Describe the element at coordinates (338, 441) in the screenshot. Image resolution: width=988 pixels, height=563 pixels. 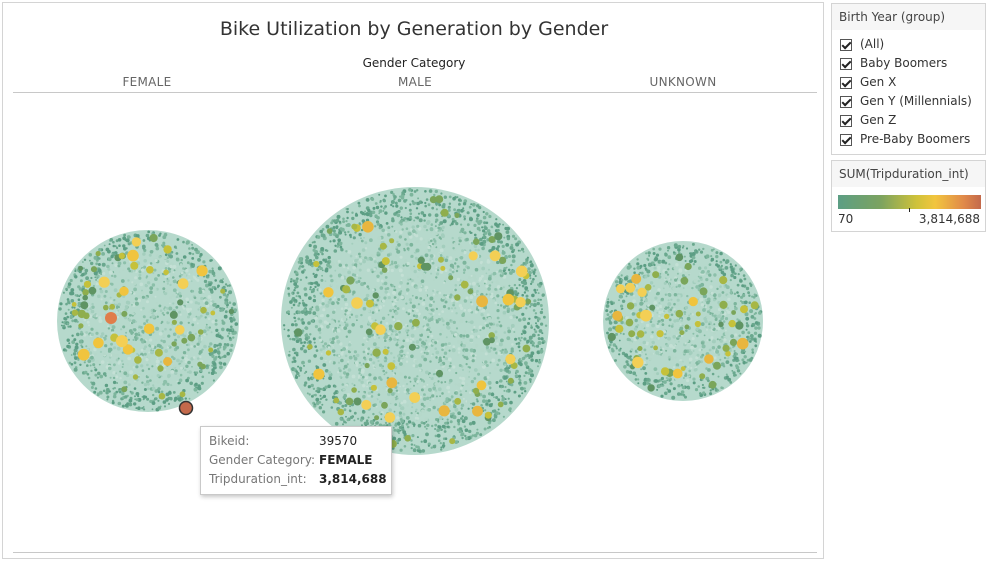
I see `tooltip-value: 39570` at that location.